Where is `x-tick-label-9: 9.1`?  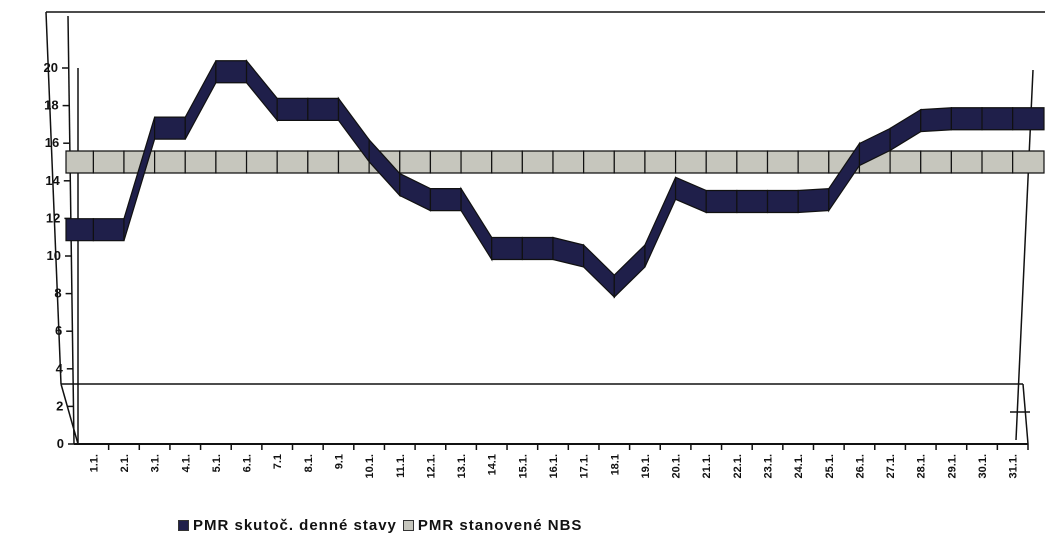 x-tick-label-9: 9.1 is located at coordinates (339, 461).